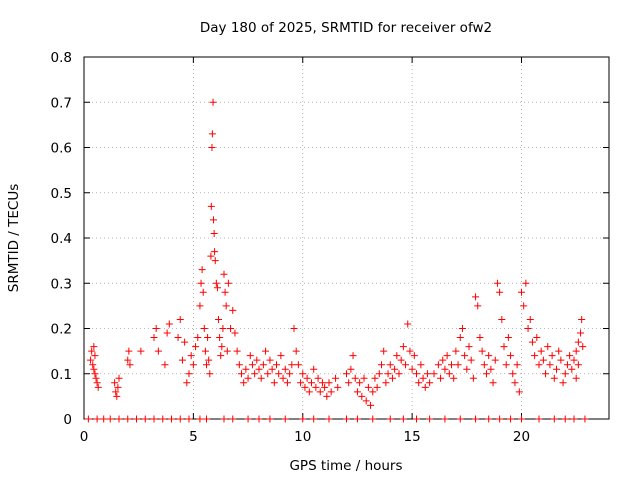 The width and height of the screenshot is (640, 480). Describe the element at coordinates (302, 437) in the screenshot. I see `x-tick-label: 10` at that location.